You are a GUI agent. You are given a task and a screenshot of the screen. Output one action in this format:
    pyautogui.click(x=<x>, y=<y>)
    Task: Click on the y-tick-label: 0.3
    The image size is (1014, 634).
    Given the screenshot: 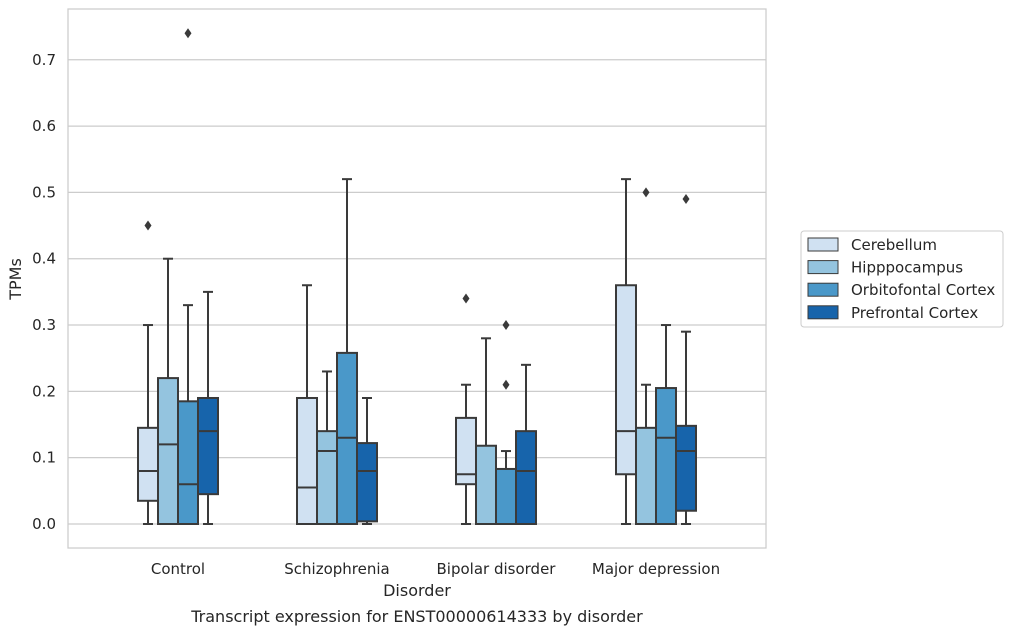 What is the action you would take?
    pyautogui.click(x=44, y=325)
    